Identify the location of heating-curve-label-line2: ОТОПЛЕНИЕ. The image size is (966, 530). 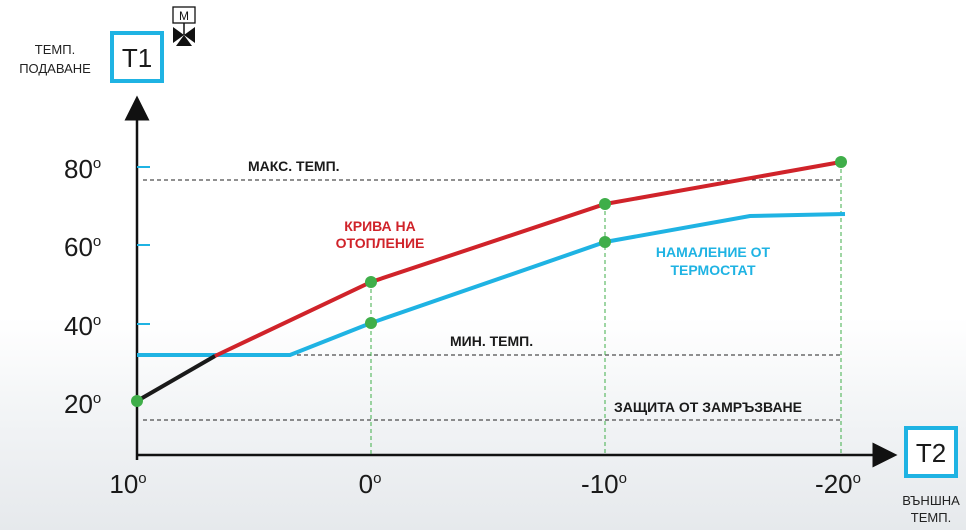
(380, 243).